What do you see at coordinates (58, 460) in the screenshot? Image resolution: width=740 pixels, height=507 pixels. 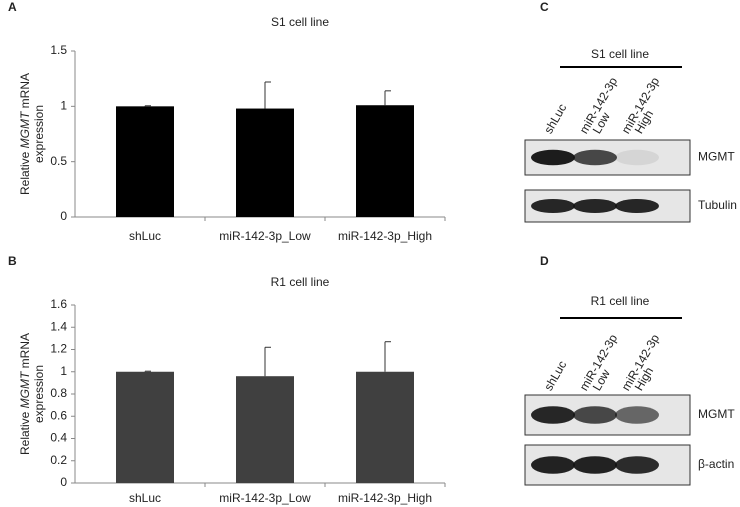 I see `y-tick-label: 0.2` at bounding box center [58, 460].